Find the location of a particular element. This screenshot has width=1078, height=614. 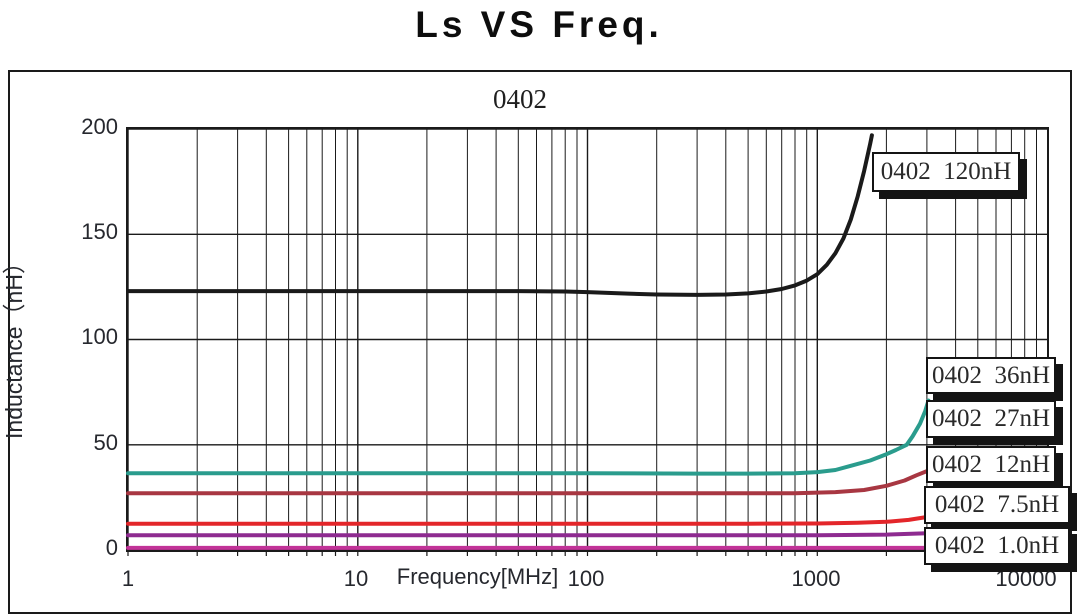

y-tick-150: 150 is located at coordinates (99, 231).